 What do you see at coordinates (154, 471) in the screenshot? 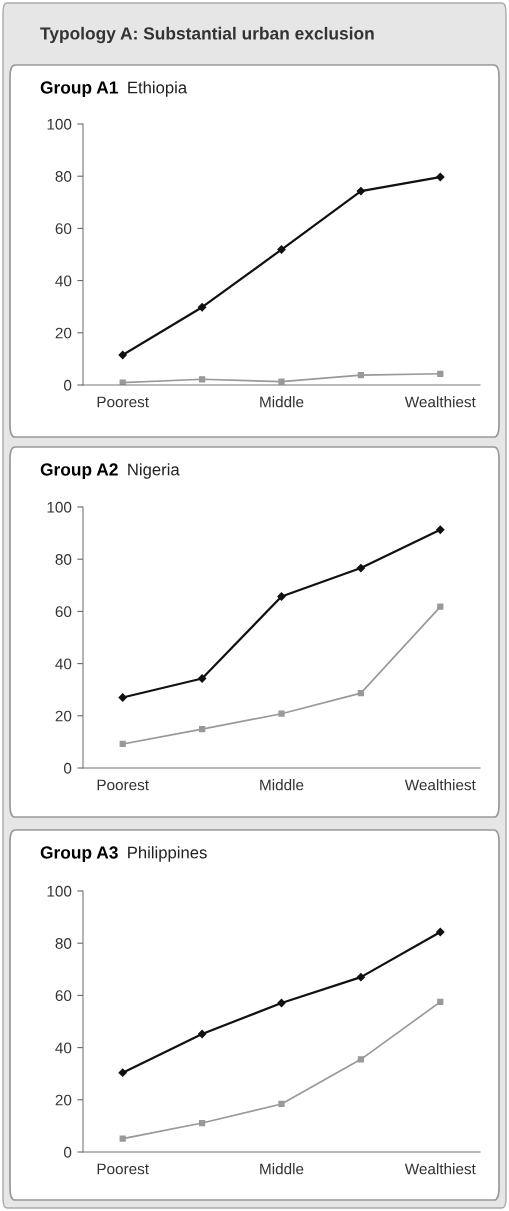
I see `chart-subtitle: Nigeria` at bounding box center [154, 471].